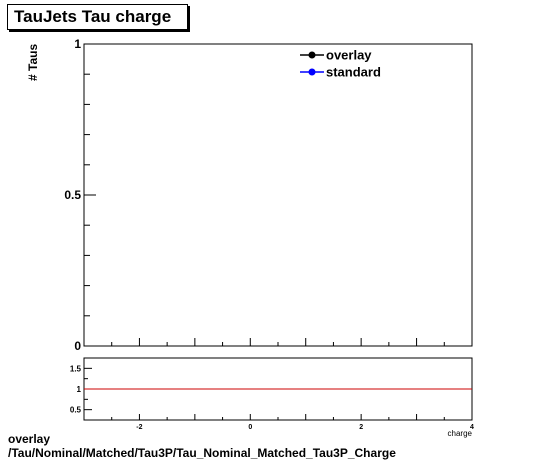 The height and width of the screenshot is (462, 546). What do you see at coordinates (349, 55) in the screenshot?
I see `legend-label-overlay: overlay` at bounding box center [349, 55].